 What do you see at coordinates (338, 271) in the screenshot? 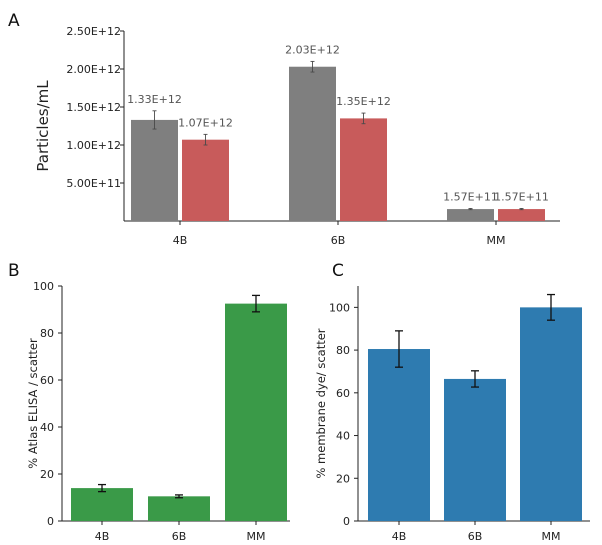
I see `panel-c-letter: C` at bounding box center [338, 271].